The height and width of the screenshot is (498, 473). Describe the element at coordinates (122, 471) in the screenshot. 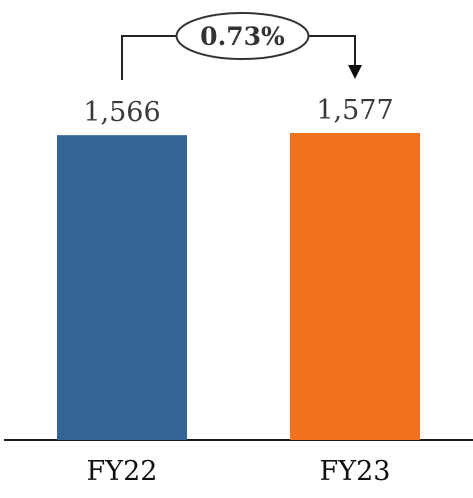

I see `x-tick-label-fy22: FY22` at that location.